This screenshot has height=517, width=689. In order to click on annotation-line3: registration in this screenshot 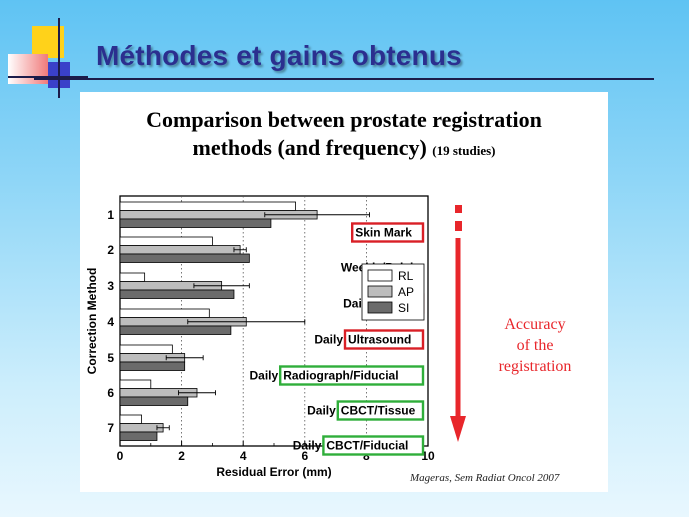, I will do `click(535, 366)`.